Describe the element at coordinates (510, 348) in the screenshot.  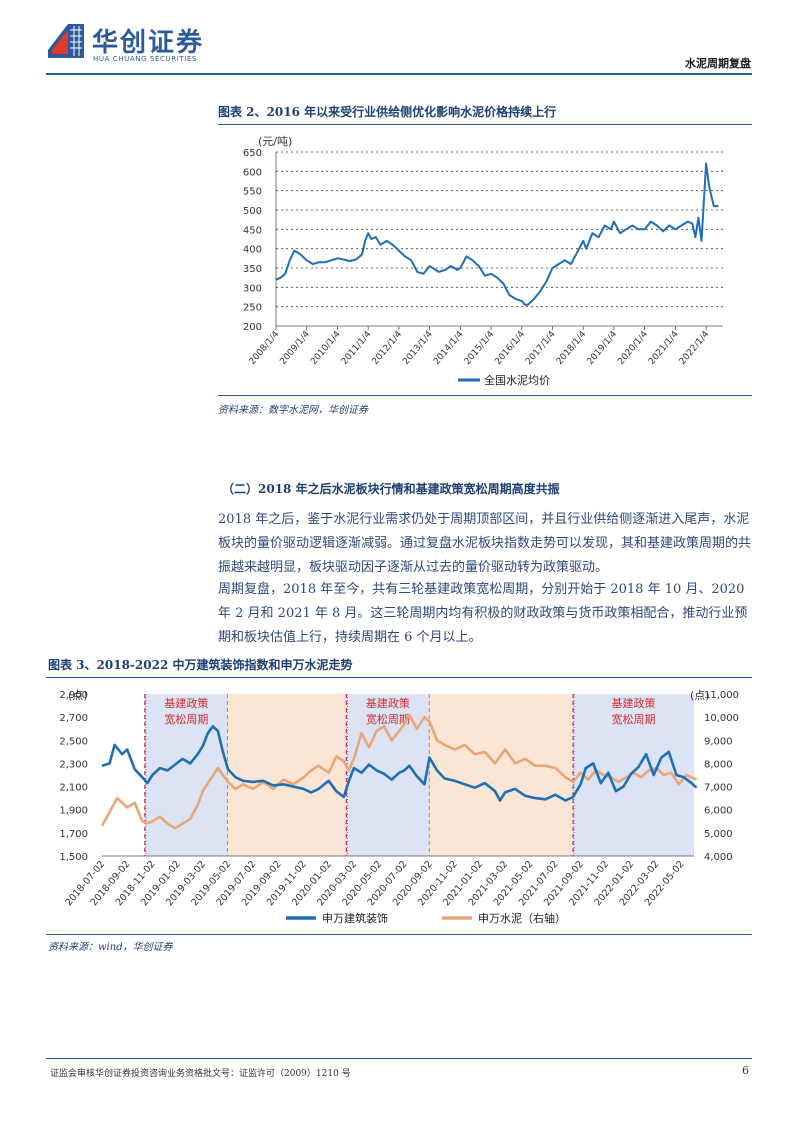
I see `x-tick-label: 2016/1/4` at that location.